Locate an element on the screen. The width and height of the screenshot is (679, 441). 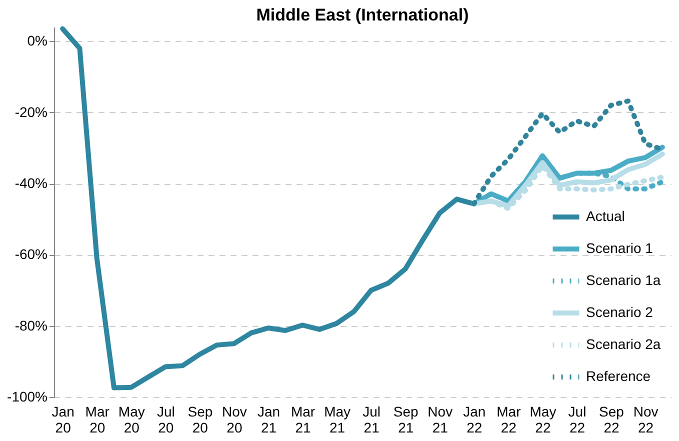
legend-label: Reference is located at coordinates (618, 376).